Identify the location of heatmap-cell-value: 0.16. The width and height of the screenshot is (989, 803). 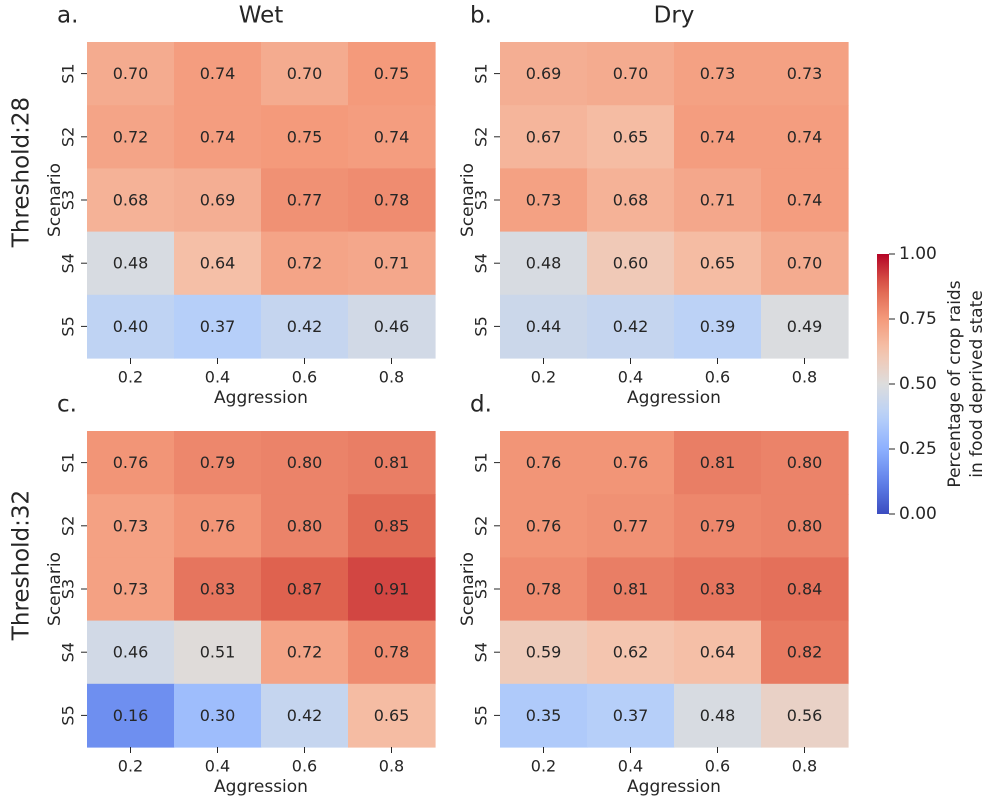
(131, 715).